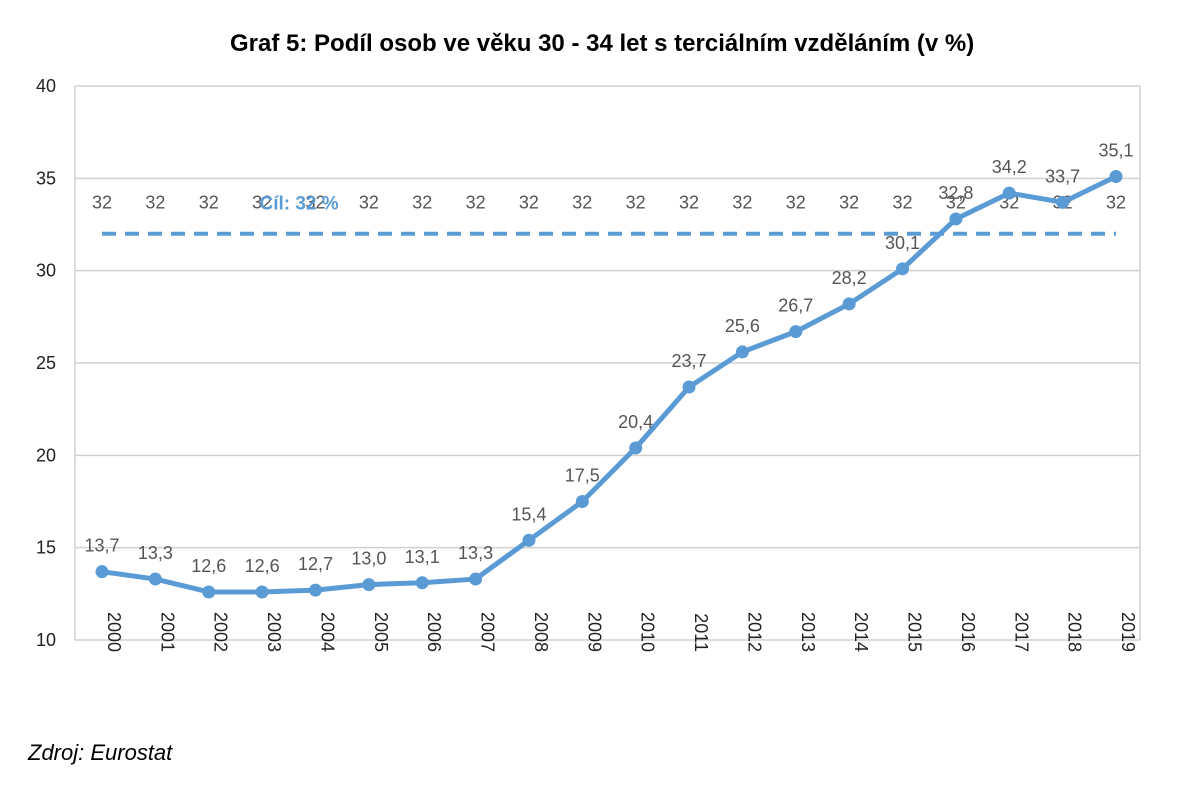 The height and width of the screenshot is (794, 1200). Describe the element at coordinates (221, 632) in the screenshot. I see `x-tick-label: 2002` at that location.